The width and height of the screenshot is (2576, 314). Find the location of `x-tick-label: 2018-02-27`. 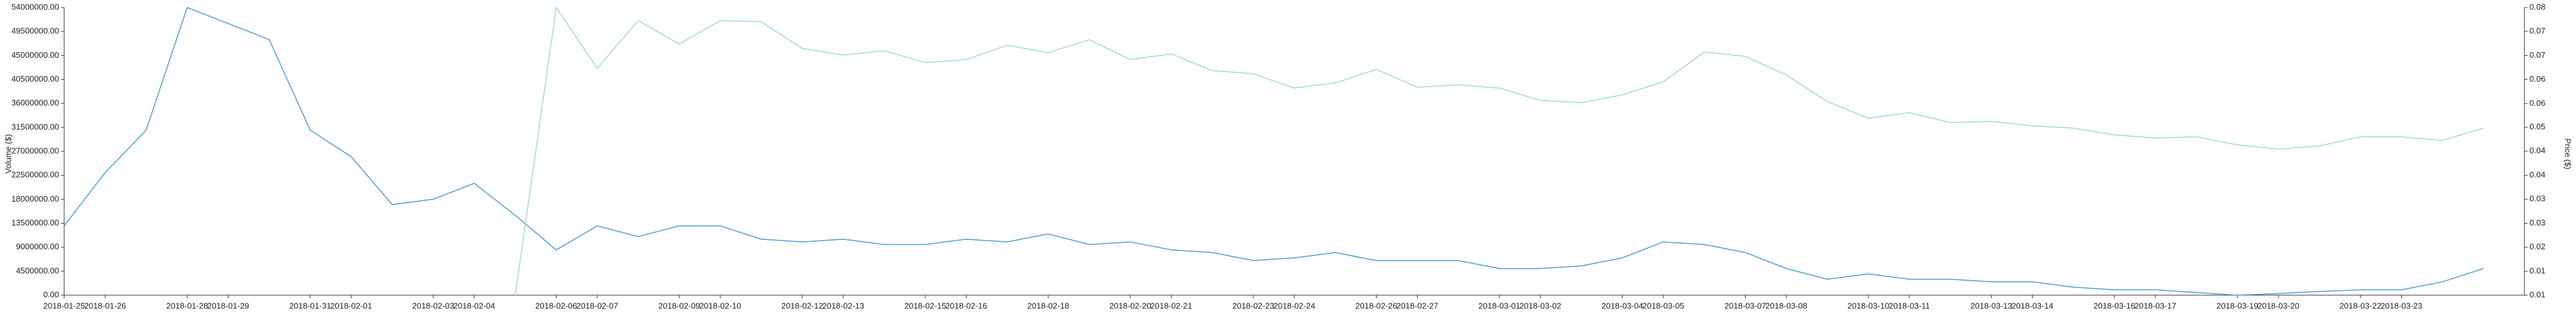

x-tick-label: 2018-02-27 is located at coordinates (1417, 305).